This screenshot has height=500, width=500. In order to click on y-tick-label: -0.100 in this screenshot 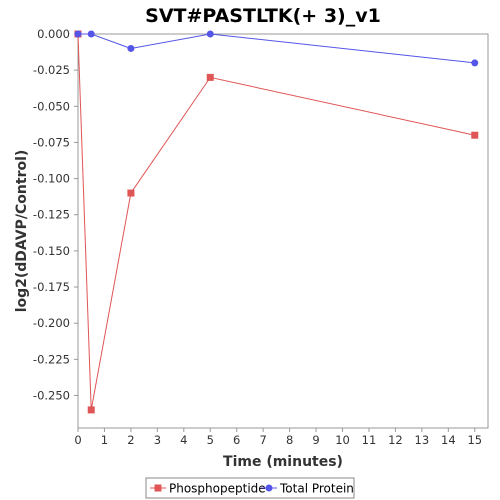, I will do `click(51, 179)`.